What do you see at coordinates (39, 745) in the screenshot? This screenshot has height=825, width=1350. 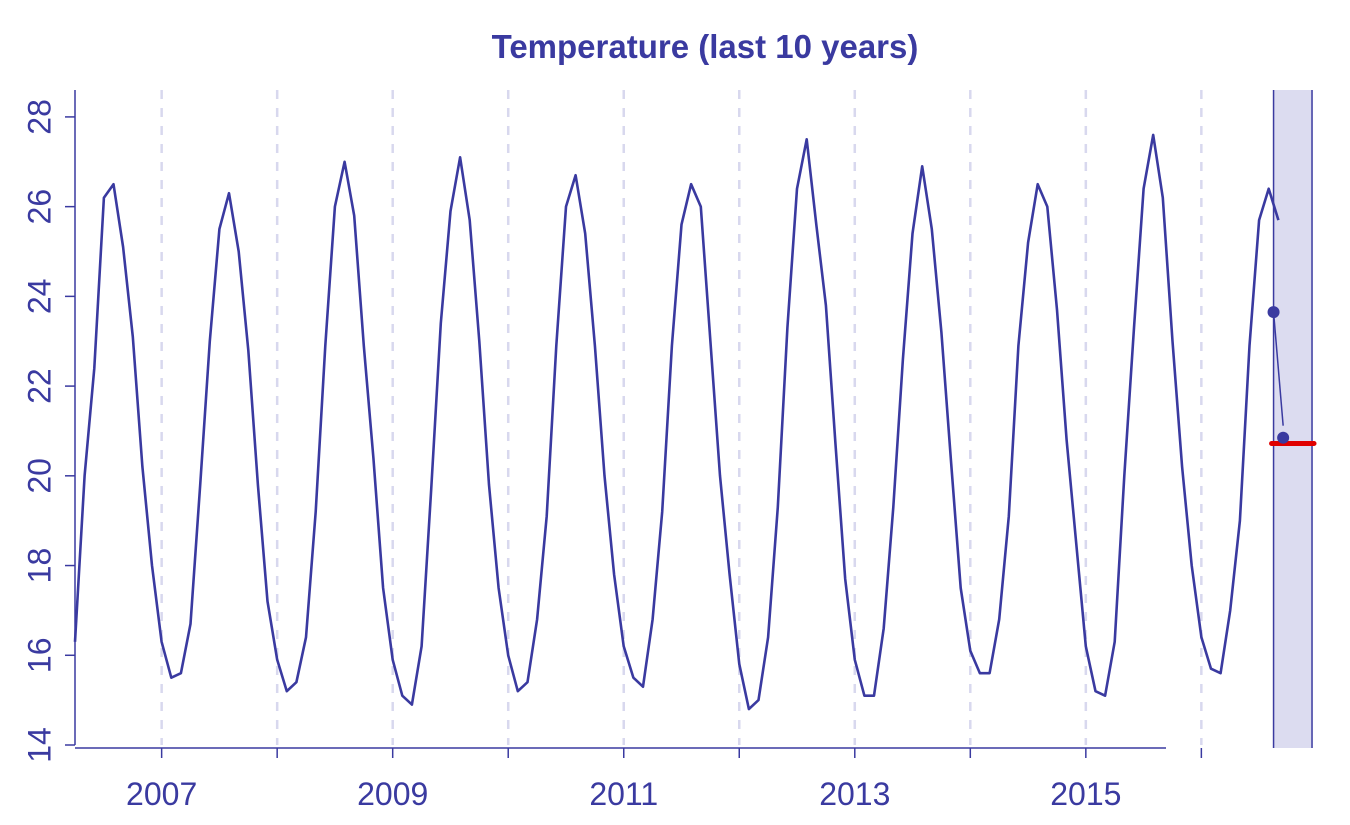 I see `y-tick-label-14: 14` at bounding box center [39, 745].